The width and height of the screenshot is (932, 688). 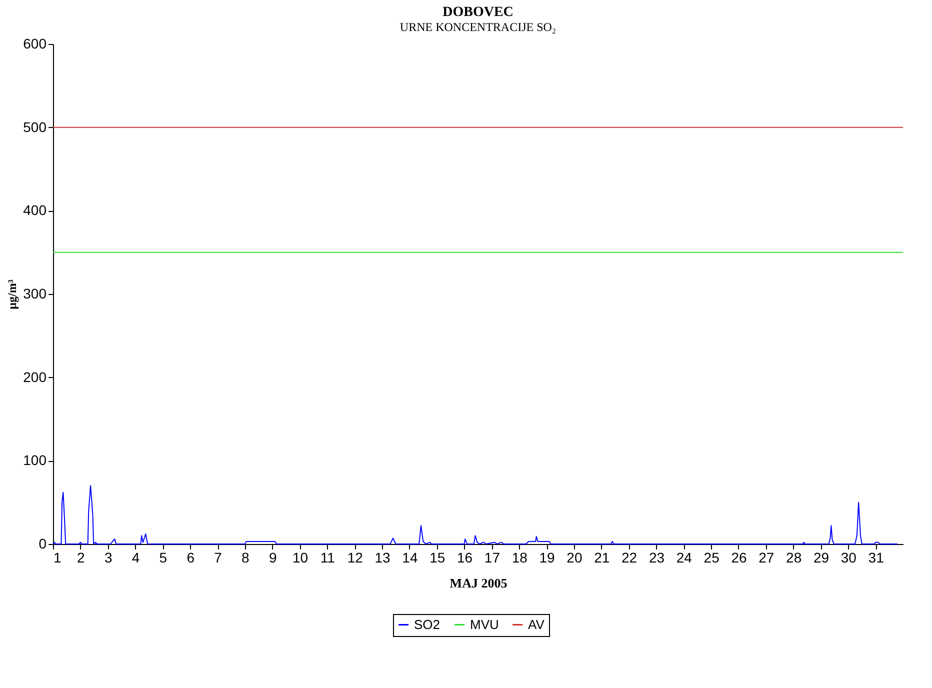 I want to click on legend-label: AV, so click(x=536, y=624).